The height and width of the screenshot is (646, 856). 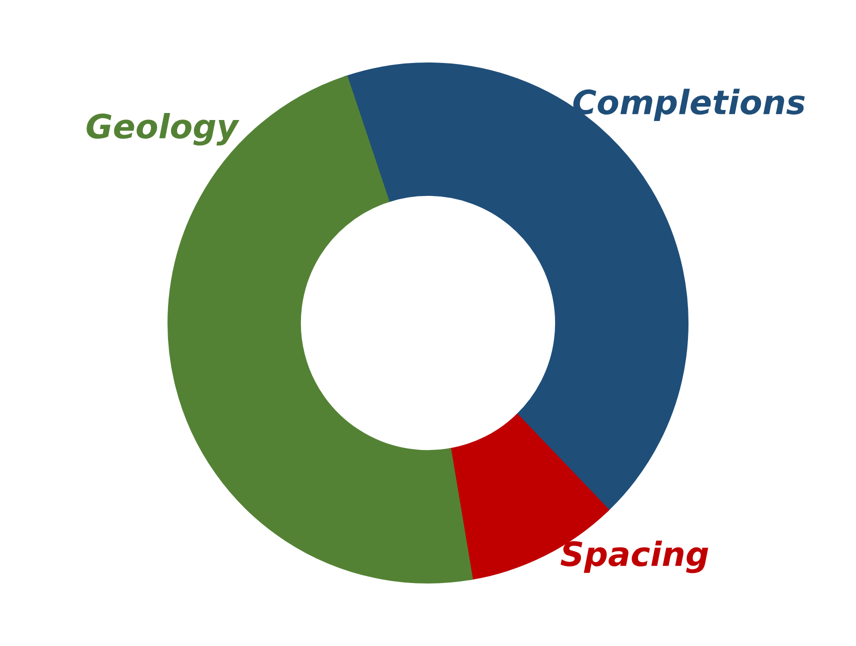 What do you see at coordinates (634, 557) in the screenshot?
I see `slice-label: Spacing` at bounding box center [634, 557].